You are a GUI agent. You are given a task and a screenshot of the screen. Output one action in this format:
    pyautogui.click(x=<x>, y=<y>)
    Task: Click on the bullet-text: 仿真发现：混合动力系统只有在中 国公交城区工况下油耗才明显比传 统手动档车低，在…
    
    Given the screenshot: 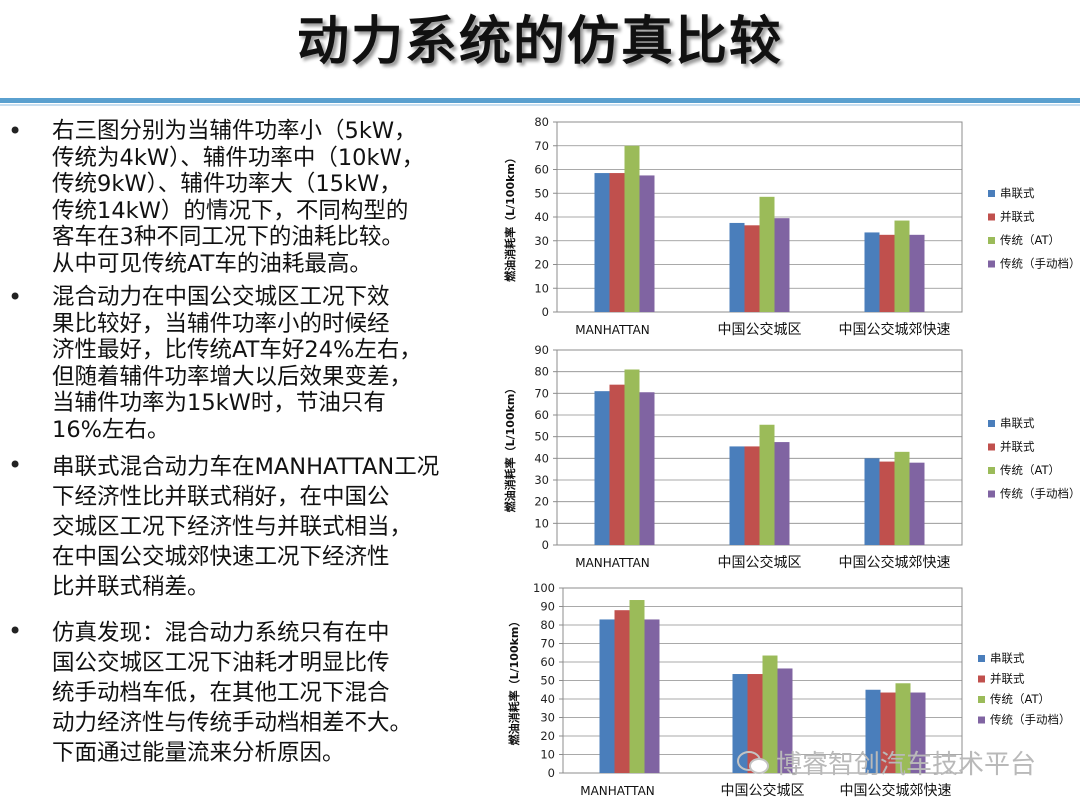 What is the action you would take?
    pyautogui.click(x=232, y=693)
    